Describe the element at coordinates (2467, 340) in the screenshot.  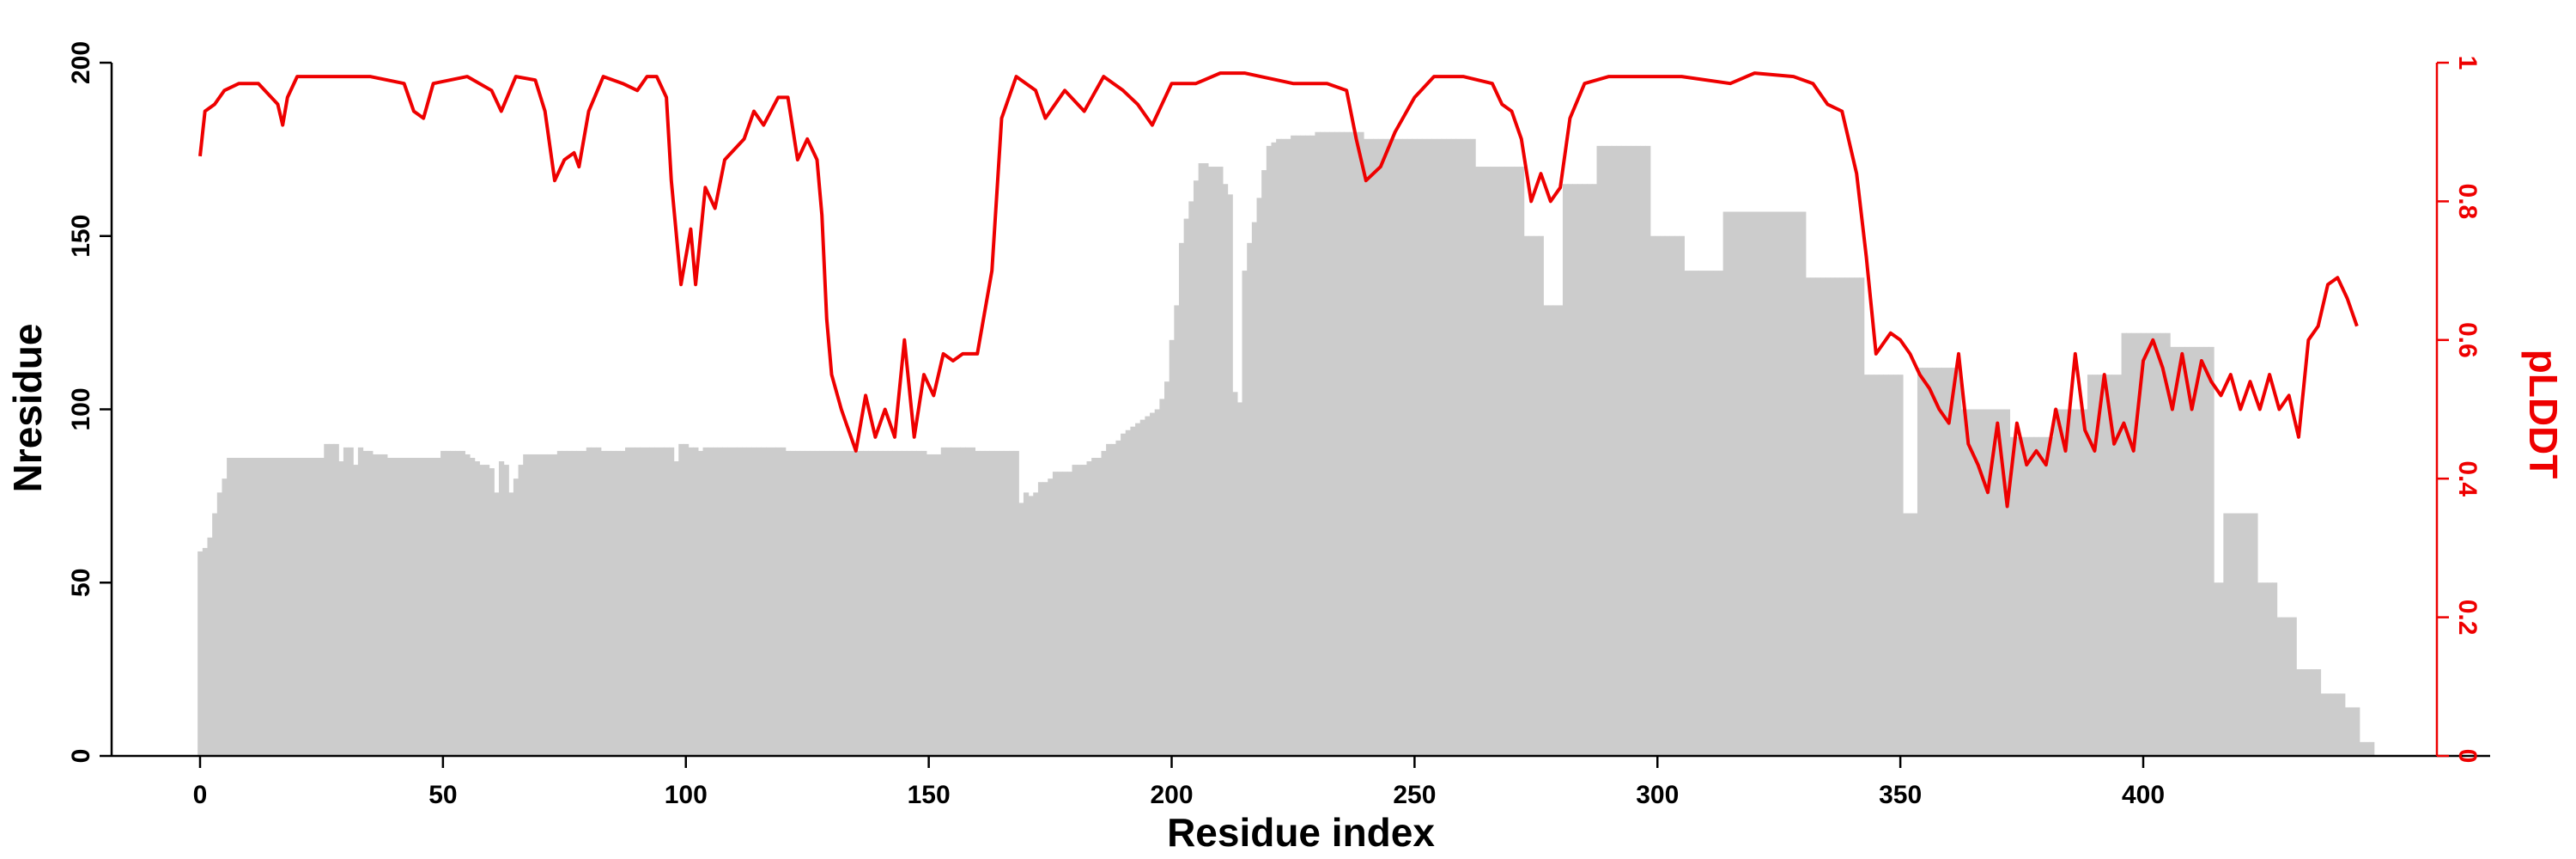
I see `y-right-tick-label: 0.6` at that location.